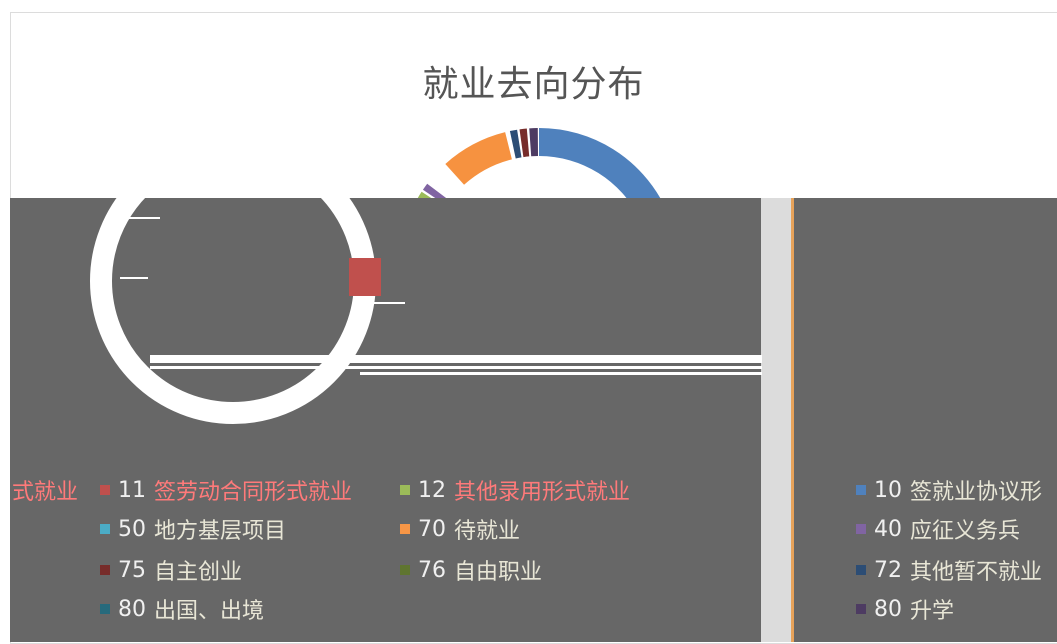 The image size is (1057, 644). Describe the element at coordinates (209, 611) in the screenshot. I see `legend-label: 出国、出境` at that location.